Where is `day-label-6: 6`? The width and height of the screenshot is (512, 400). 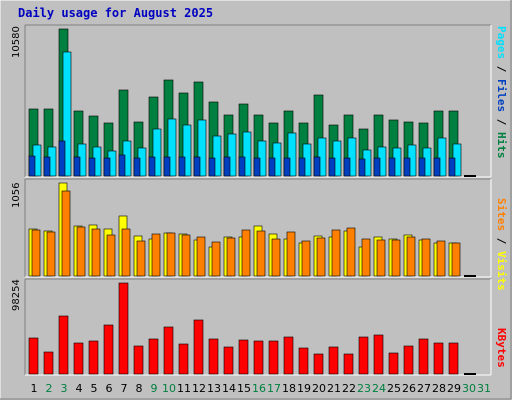 day-label-6: 6 is located at coordinates (109, 388).